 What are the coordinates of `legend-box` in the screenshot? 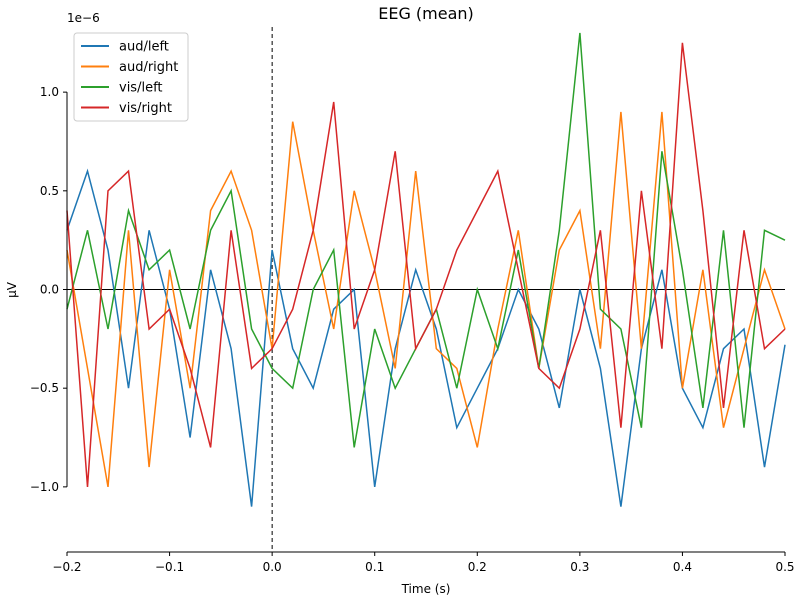 It's located at (131, 77).